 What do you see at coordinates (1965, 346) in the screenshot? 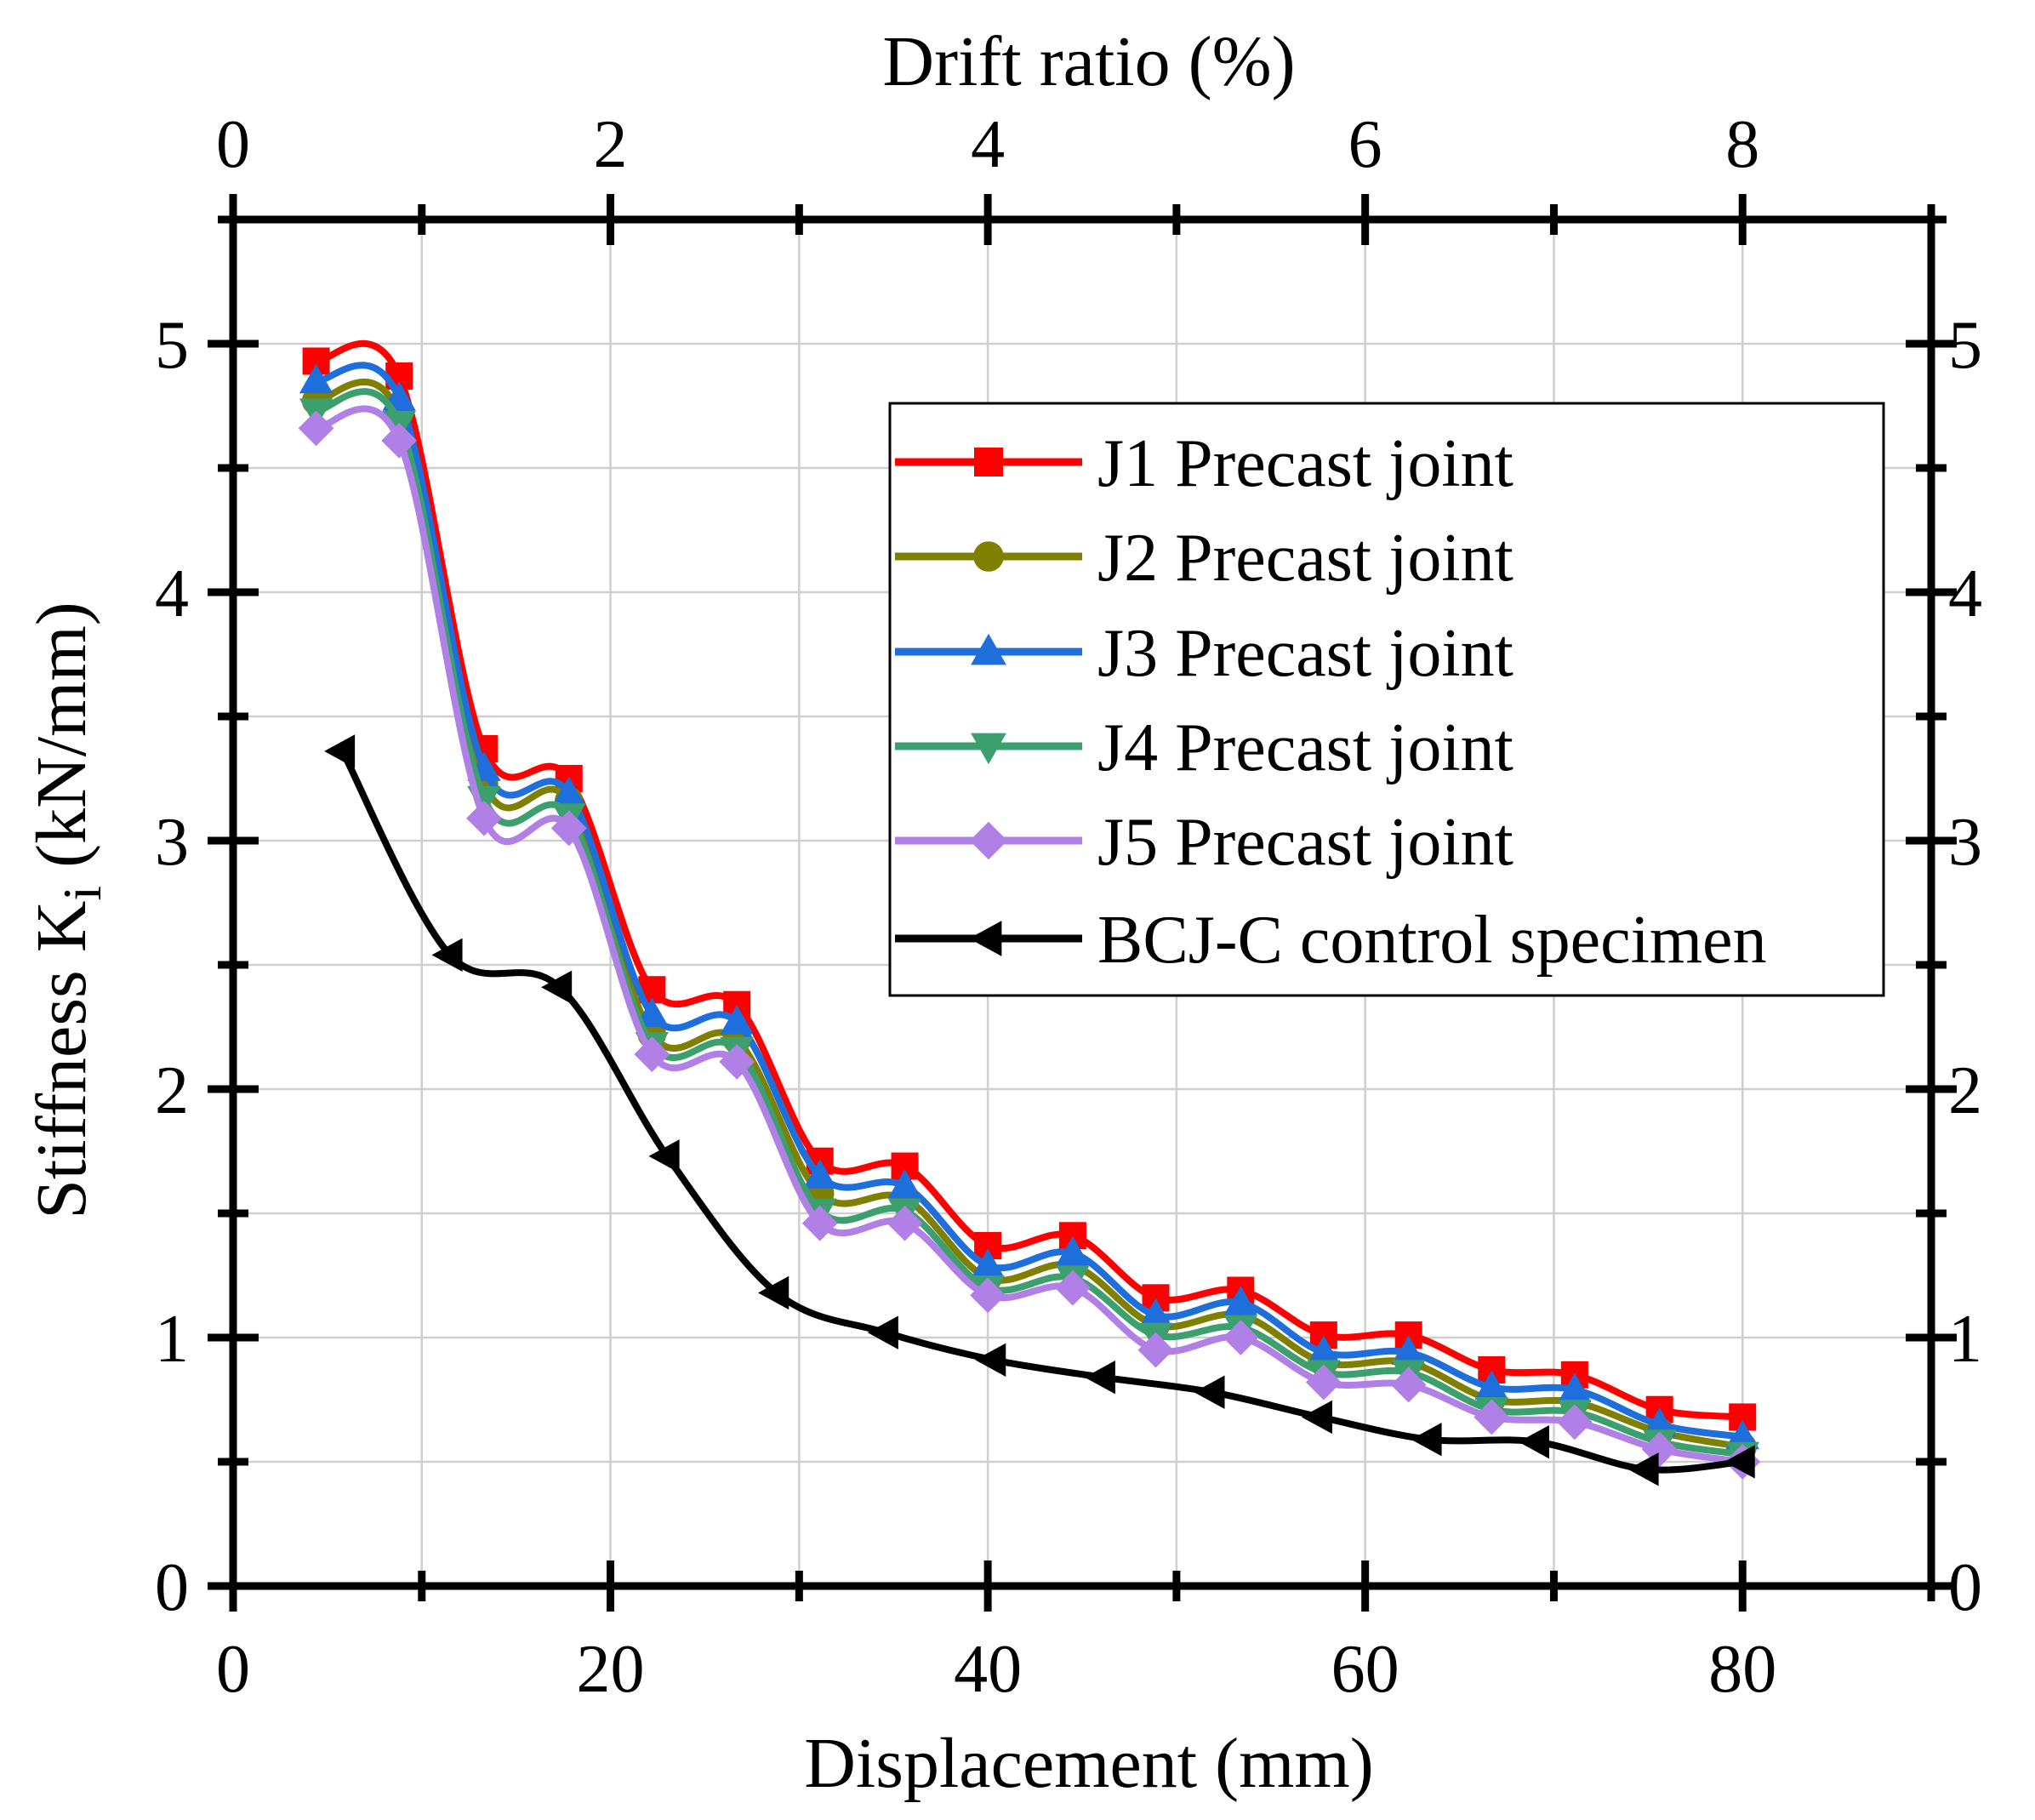
I see `y2-tick-label: 5` at bounding box center [1965, 346].